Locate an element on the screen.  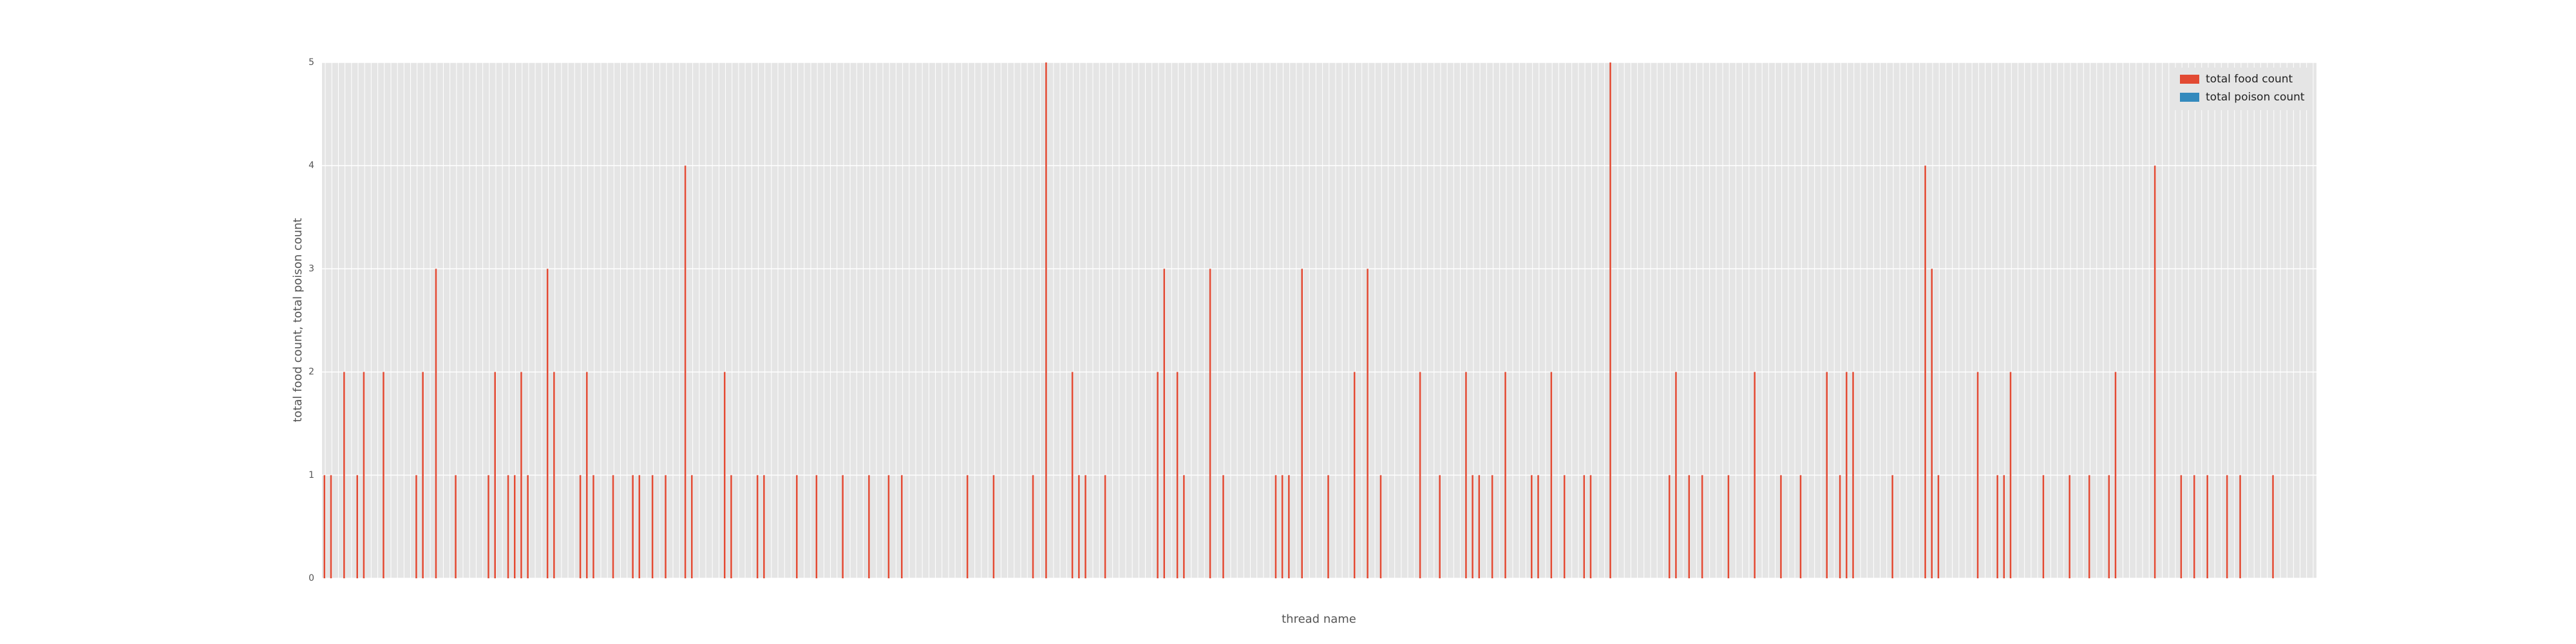
legend-label: total poison count is located at coordinates (2255, 97).